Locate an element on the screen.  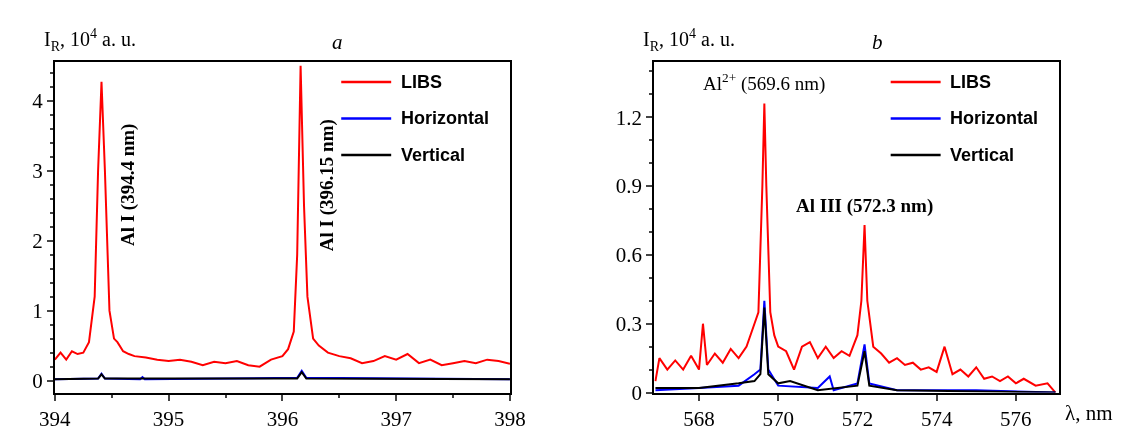
y-tick-label: 1 is located at coordinates (37, 311).